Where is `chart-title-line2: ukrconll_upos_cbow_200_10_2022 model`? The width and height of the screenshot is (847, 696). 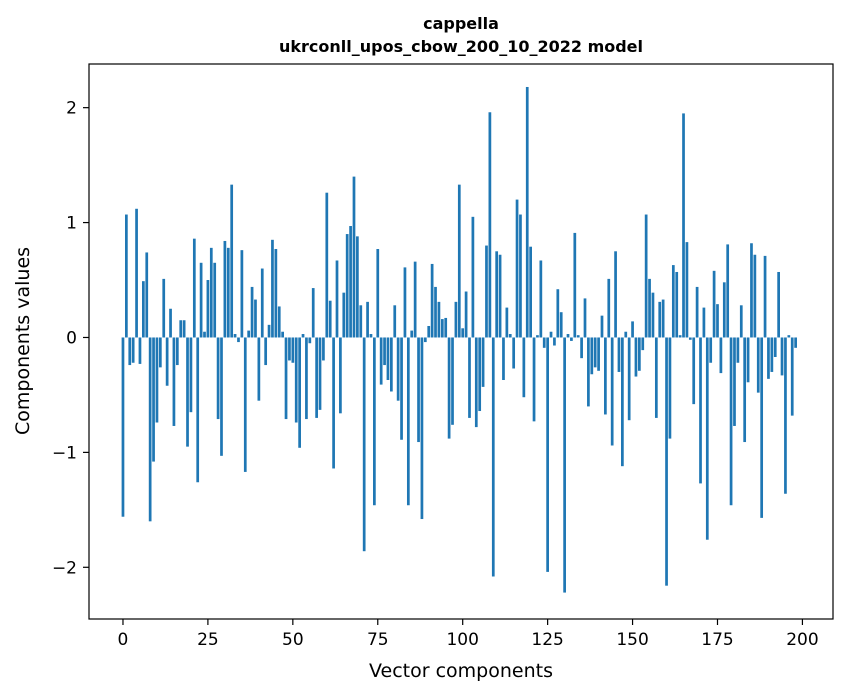
chart-title-line2: ukrconll_upos_cbow_200_10_2022 model is located at coordinates (461, 46).